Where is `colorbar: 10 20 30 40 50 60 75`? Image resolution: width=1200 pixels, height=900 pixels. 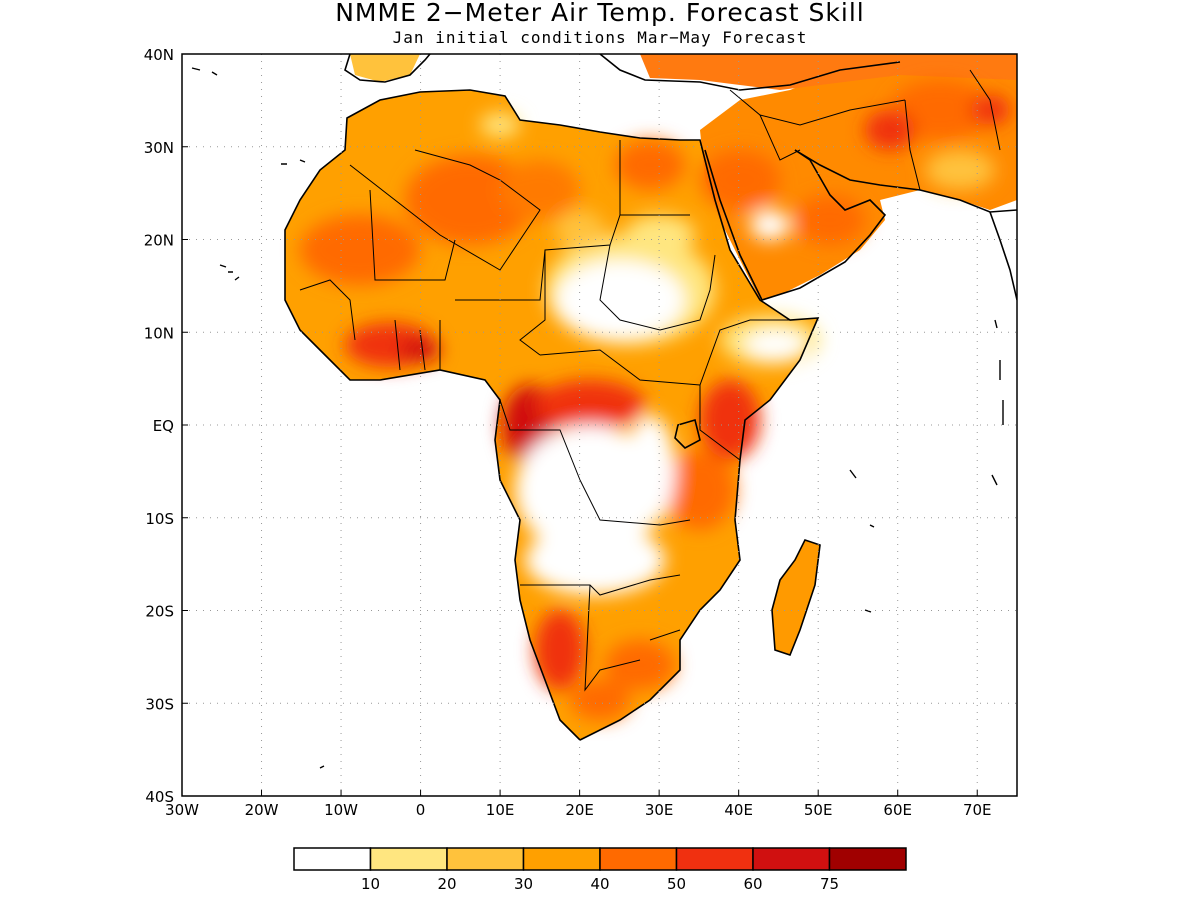 colorbar: 10 20 30 40 50 60 75 is located at coordinates (600, 870).